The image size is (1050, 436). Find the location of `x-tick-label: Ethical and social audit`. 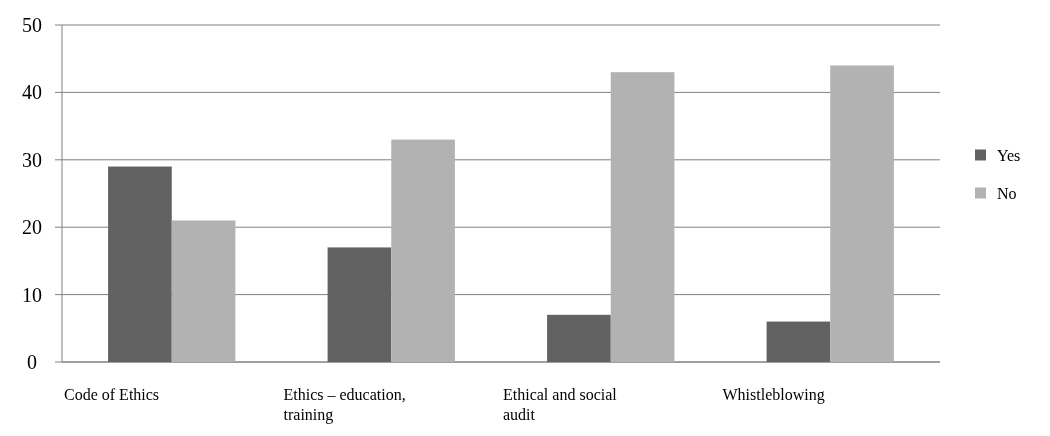

x-tick-label: Ethical and social audit is located at coordinates (560, 404).